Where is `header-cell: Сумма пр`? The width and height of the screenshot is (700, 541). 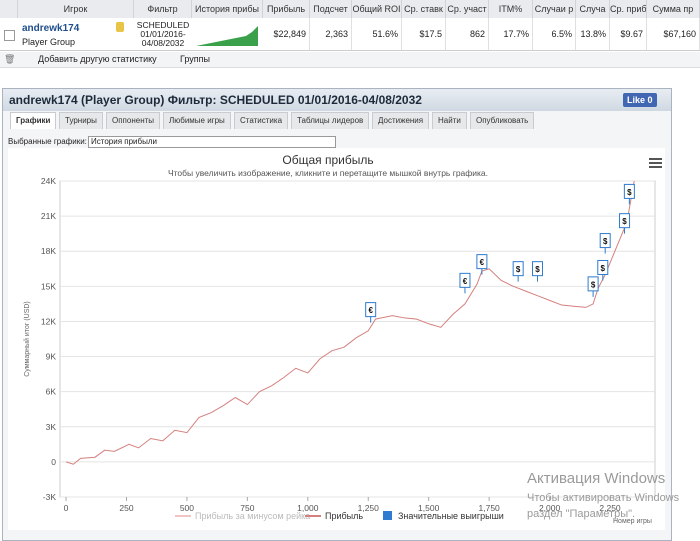 header-cell: Сумма пр is located at coordinates (673, 9).